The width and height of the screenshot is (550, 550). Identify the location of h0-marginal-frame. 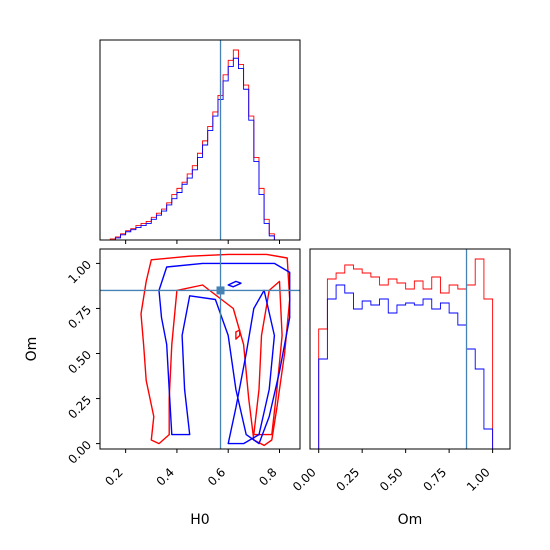
(200, 140).